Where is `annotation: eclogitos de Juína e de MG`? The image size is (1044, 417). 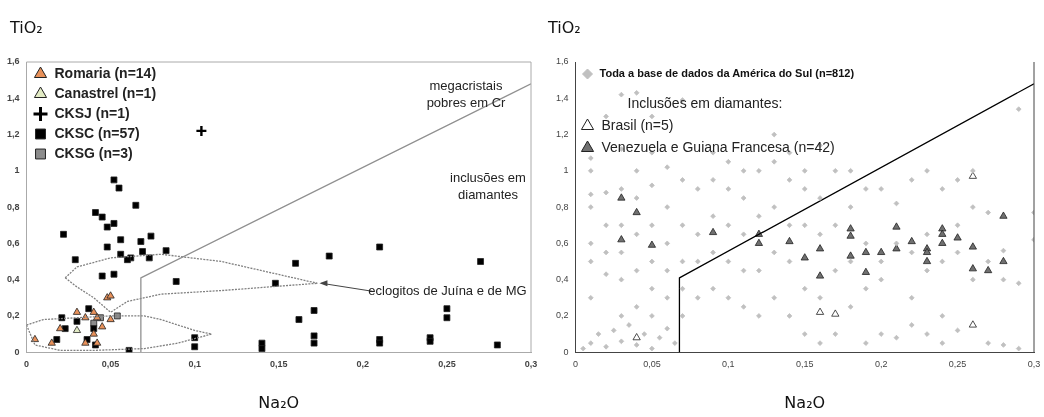
annotation: eclogitos de Juína e de MG is located at coordinates (447, 291).